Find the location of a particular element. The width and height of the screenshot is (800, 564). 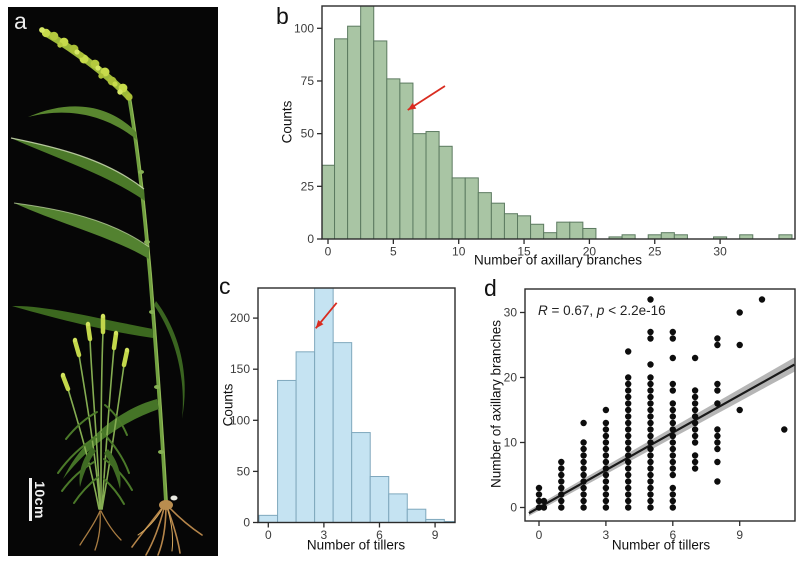

histogram-axillary-branches-y-tick-label: 50 is located at coordinates (308, 134).